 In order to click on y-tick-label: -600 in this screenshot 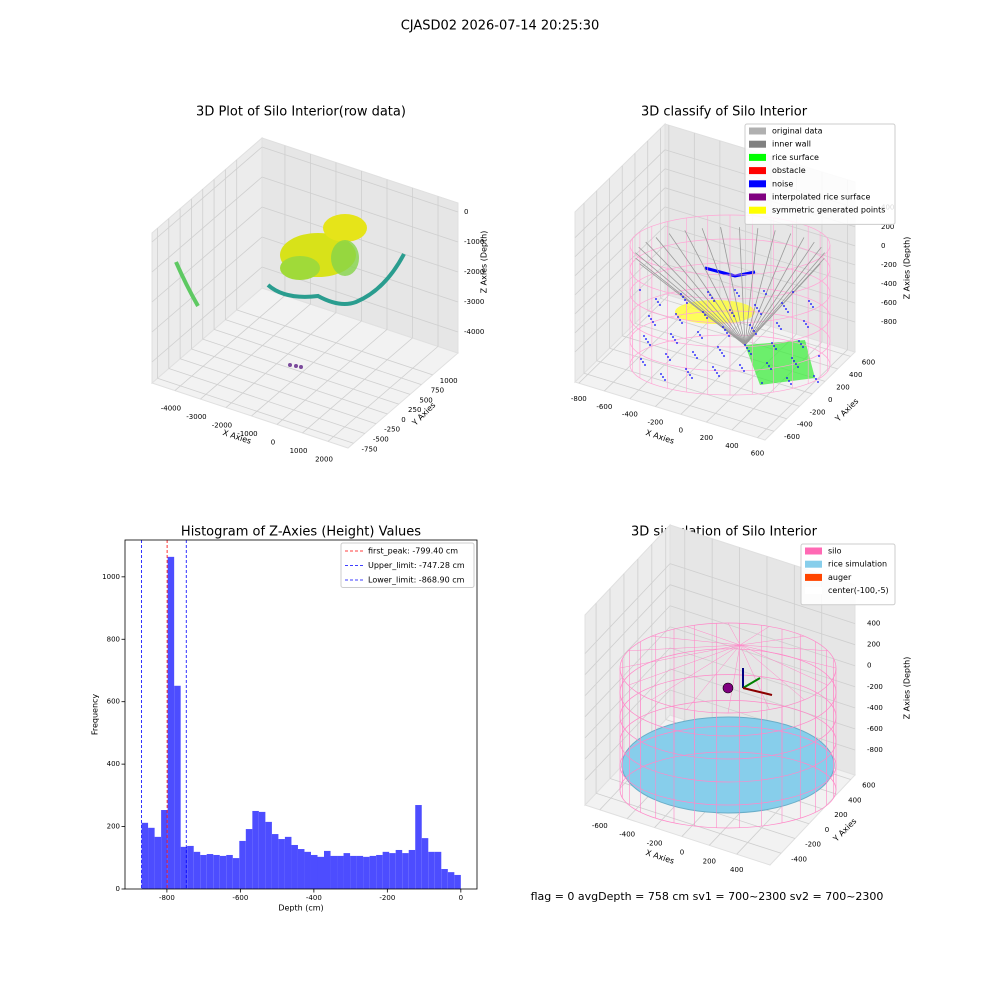, I will do `click(792, 437)`.